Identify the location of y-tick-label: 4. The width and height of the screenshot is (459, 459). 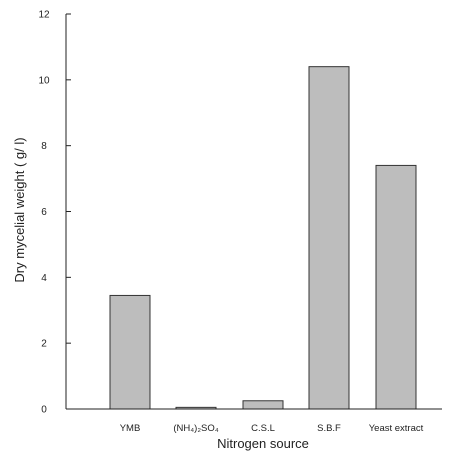
(44, 278).